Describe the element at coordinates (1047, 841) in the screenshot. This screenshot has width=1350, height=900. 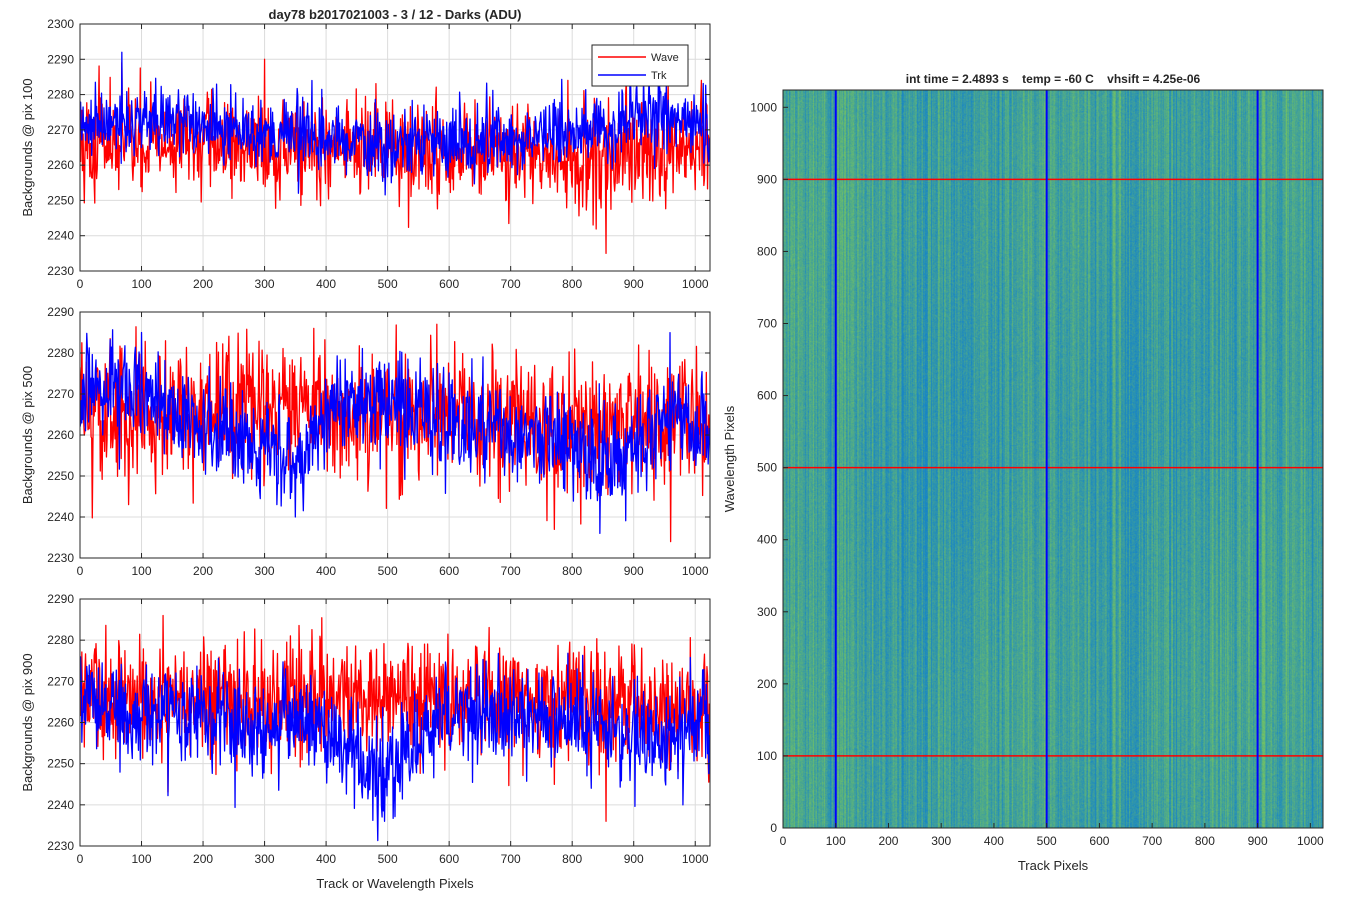
I see `heatmap-x-tick-label: 500` at that location.